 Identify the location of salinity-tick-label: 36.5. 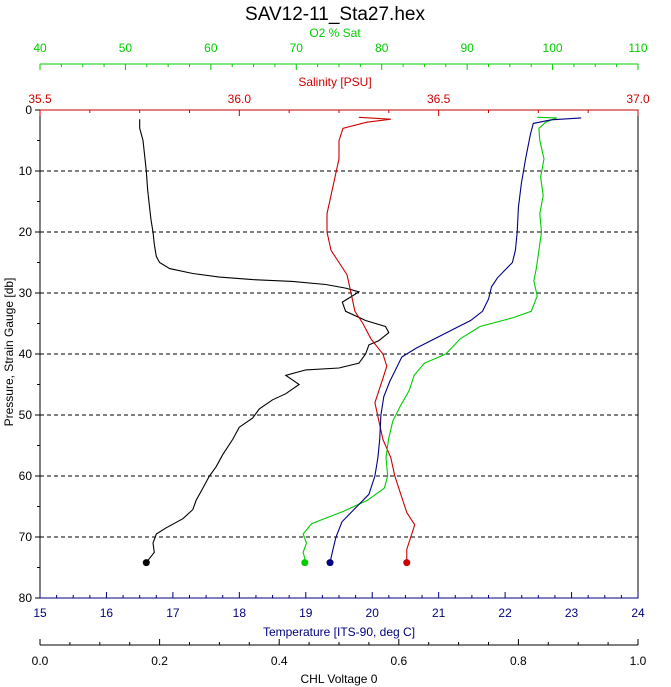
(439, 99).